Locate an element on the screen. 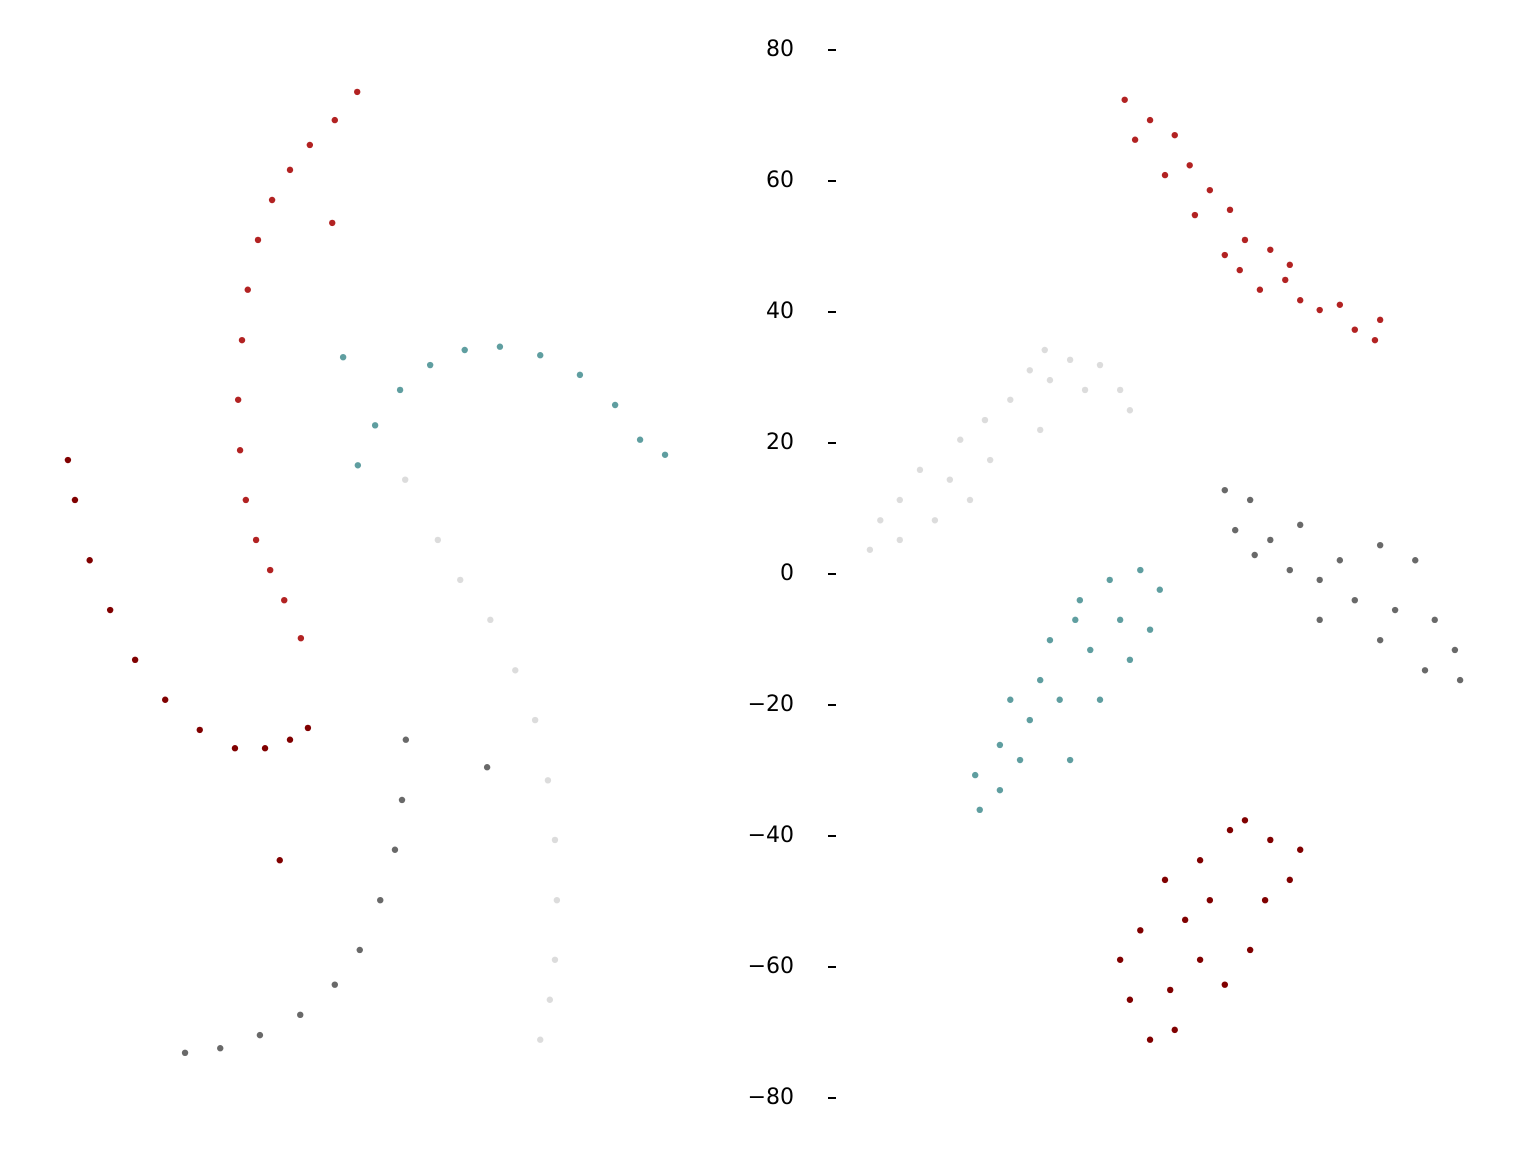 The image size is (1536, 1152). y-tick-label: −80 is located at coordinates (771, 1097).